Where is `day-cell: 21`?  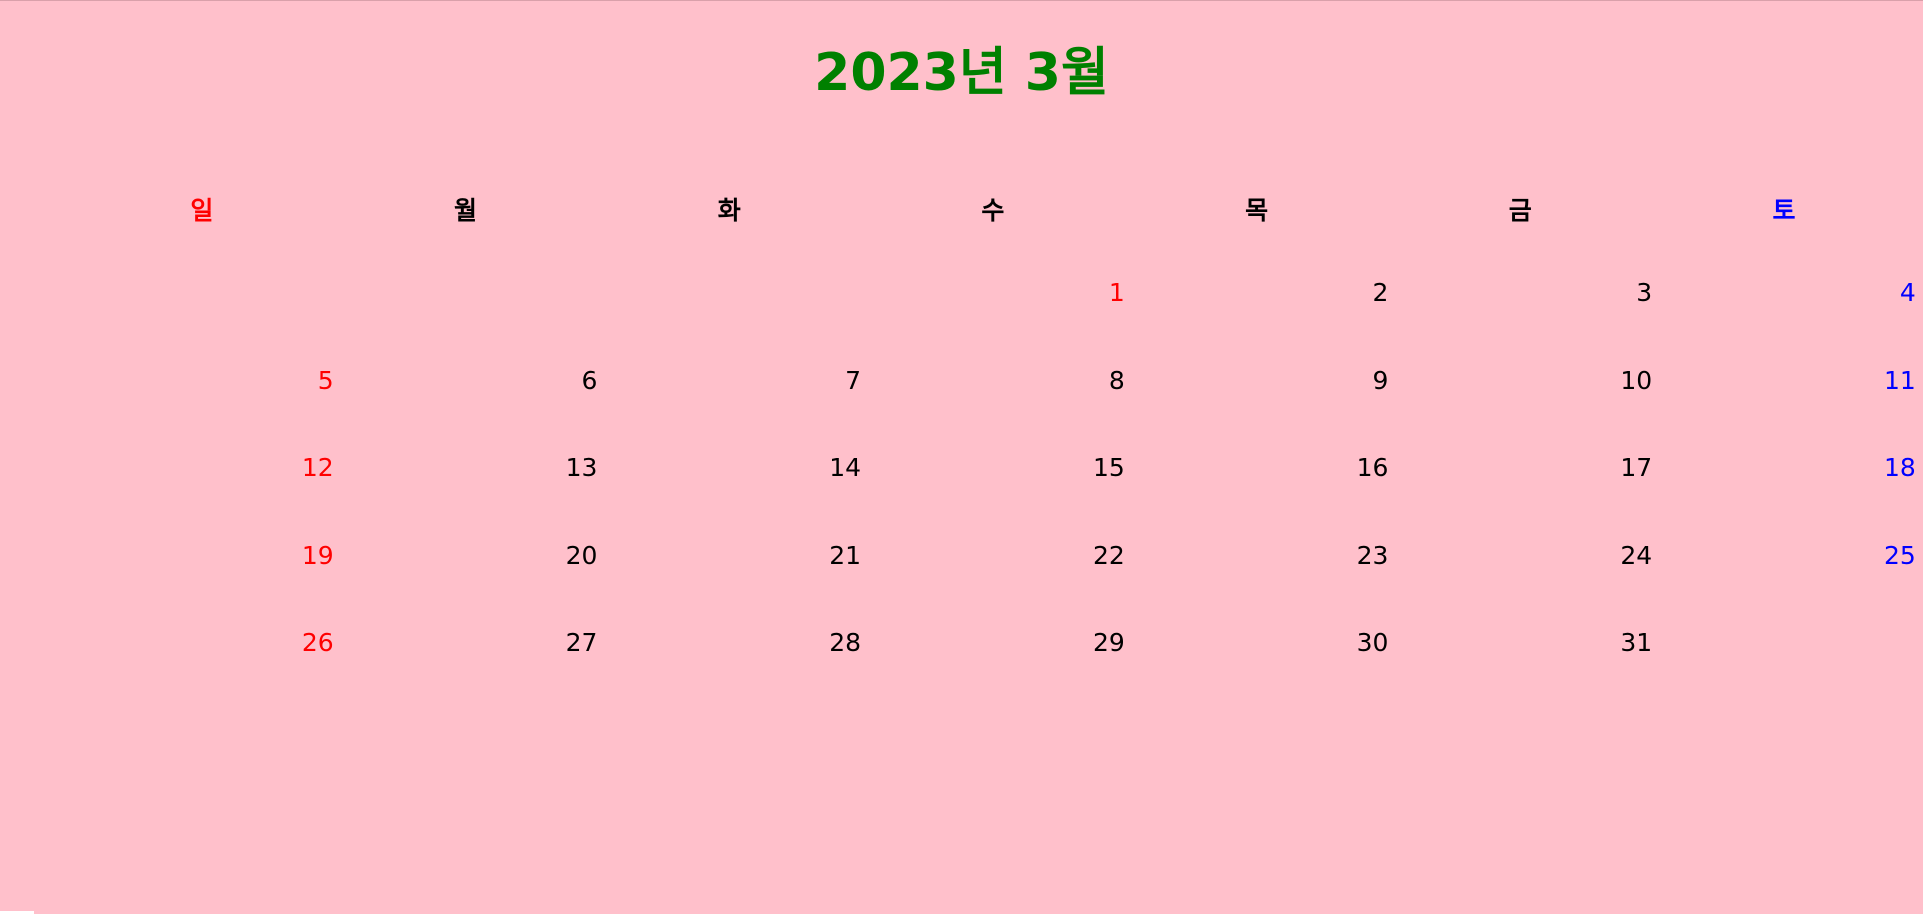
day-cell: 21 is located at coordinates (845, 555).